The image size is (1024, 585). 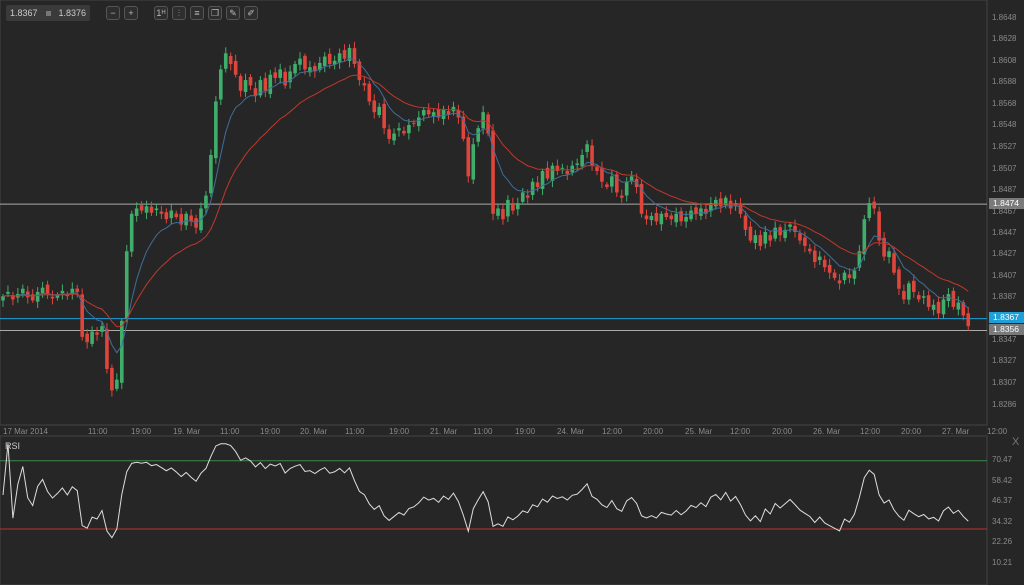 I want to click on time-tick-label: 26. Mar, so click(x=827, y=431).